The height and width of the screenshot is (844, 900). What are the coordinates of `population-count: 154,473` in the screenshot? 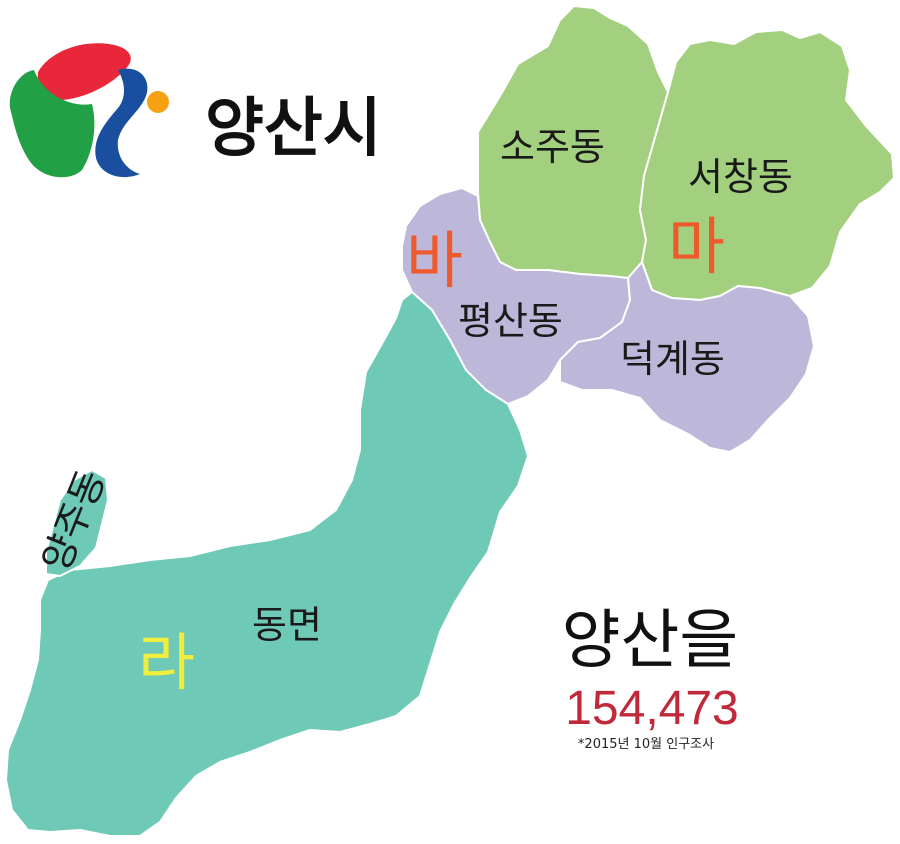 It's located at (652, 708).